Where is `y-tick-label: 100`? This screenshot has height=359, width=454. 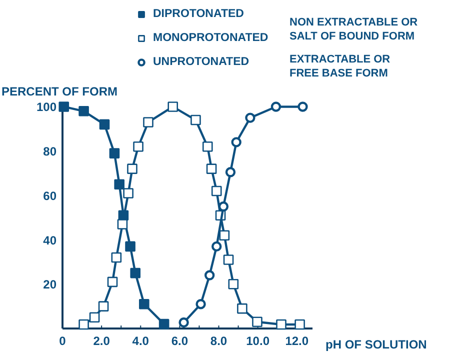 y-tick-label: 100 is located at coordinates (46, 107).